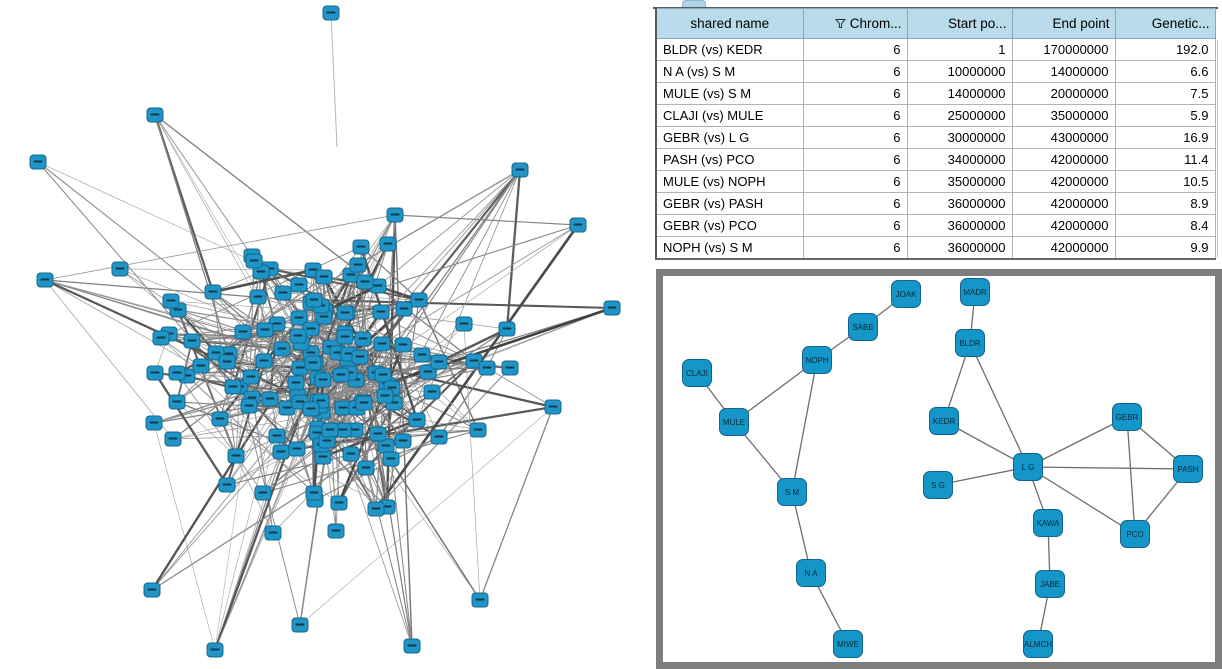  I want to click on table-row: GEBR (vs) L G 6 30000000 43000000 16.9, so click(935, 137).